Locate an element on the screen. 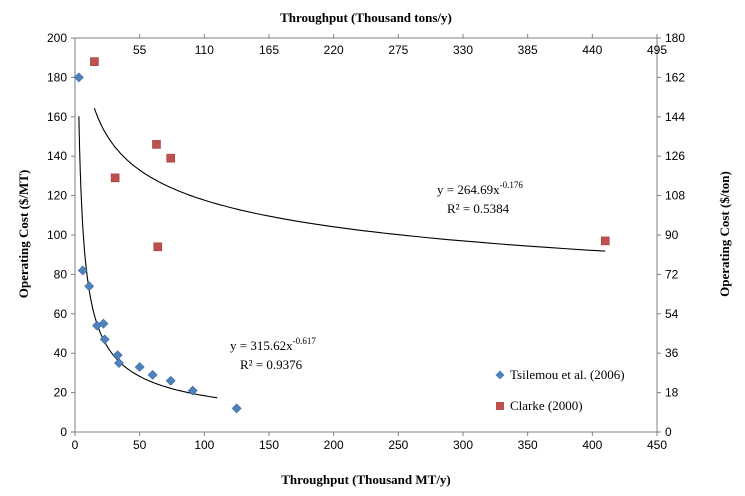 This screenshot has width=745, height=496. equation-clarke-exp: -0.176 is located at coordinates (512, 185).